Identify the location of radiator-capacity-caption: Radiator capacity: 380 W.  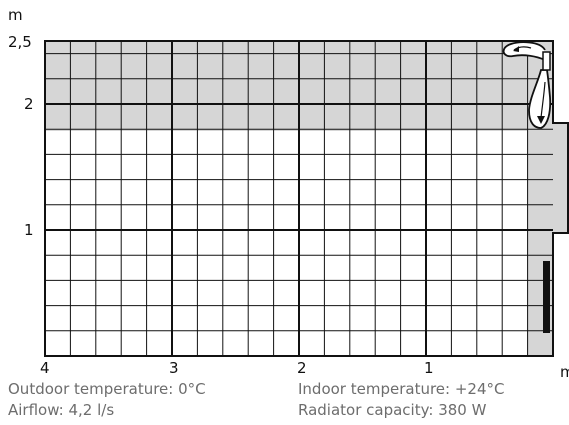
(392, 410).